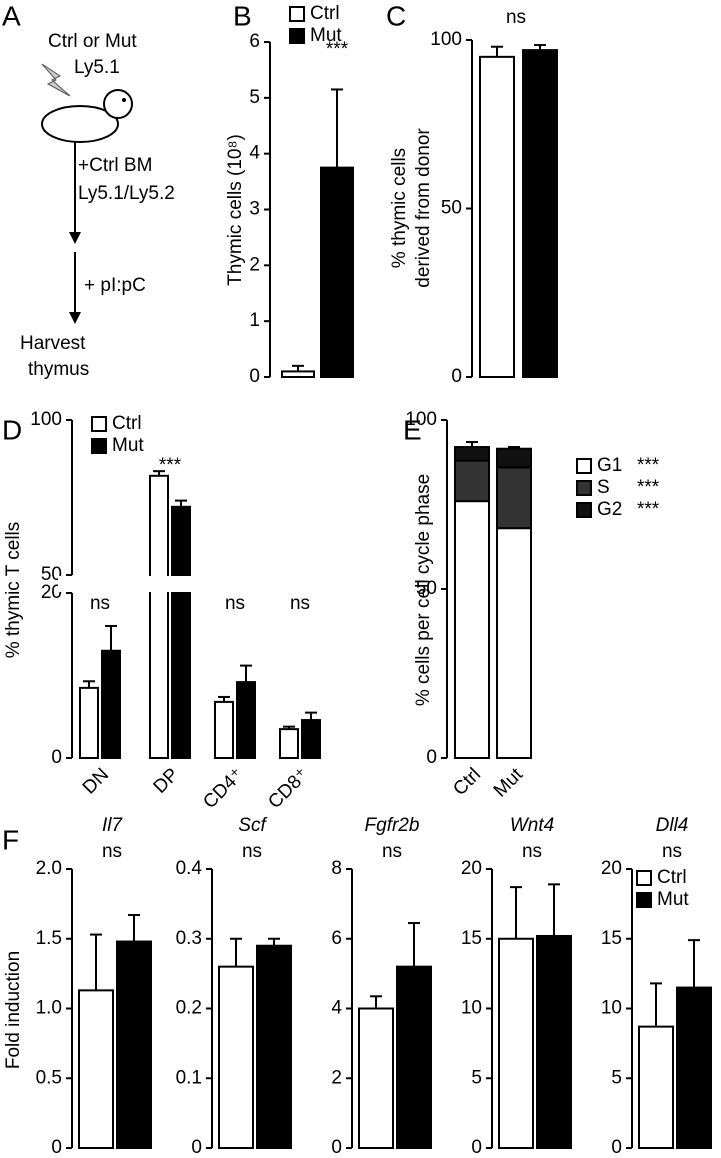 The height and width of the screenshot is (1158, 721). What do you see at coordinates (189, 1008) in the screenshot?
I see `y-tick-label: 0.2` at bounding box center [189, 1008].